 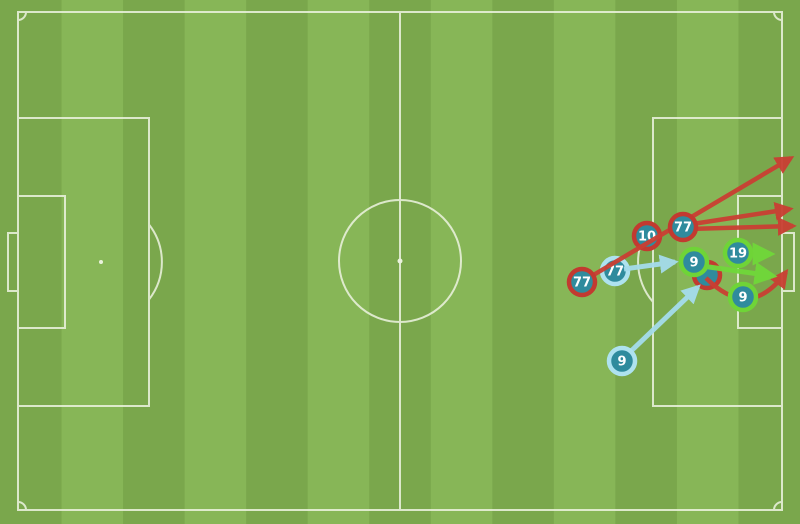 I want to click on goal-left, so click(x=13, y=262).